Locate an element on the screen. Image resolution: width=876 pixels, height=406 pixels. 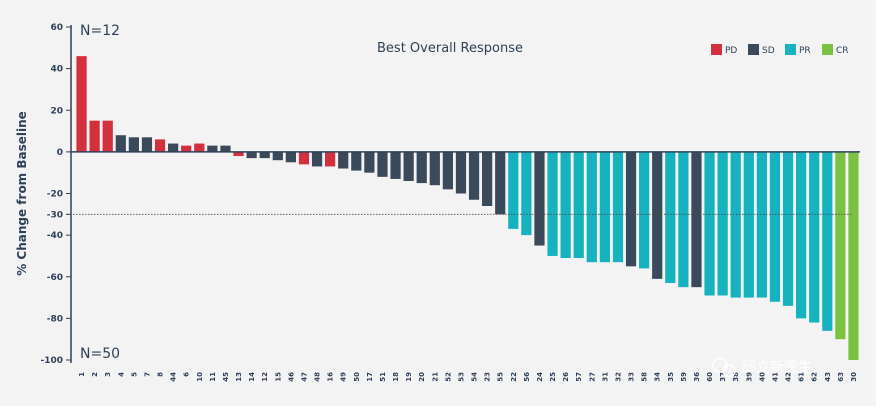
x-tick-label: 30 is located at coordinates (854, 377).